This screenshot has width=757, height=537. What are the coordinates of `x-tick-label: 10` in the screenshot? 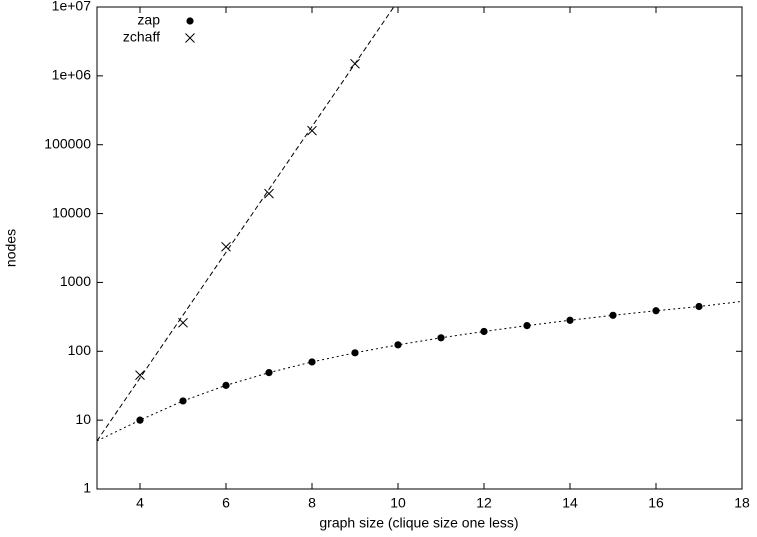 It's located at (398, 503).